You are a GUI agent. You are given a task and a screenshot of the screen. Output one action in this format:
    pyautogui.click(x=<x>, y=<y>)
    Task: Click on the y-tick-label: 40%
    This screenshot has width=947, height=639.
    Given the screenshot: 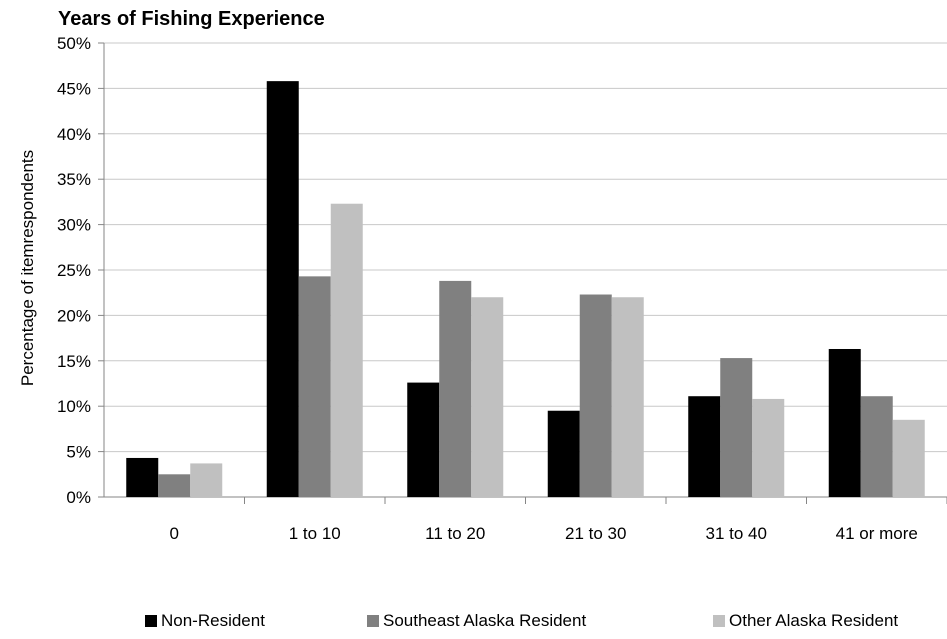 What is the action you would take?
    pyautogui.click(x=74, y=134)
    